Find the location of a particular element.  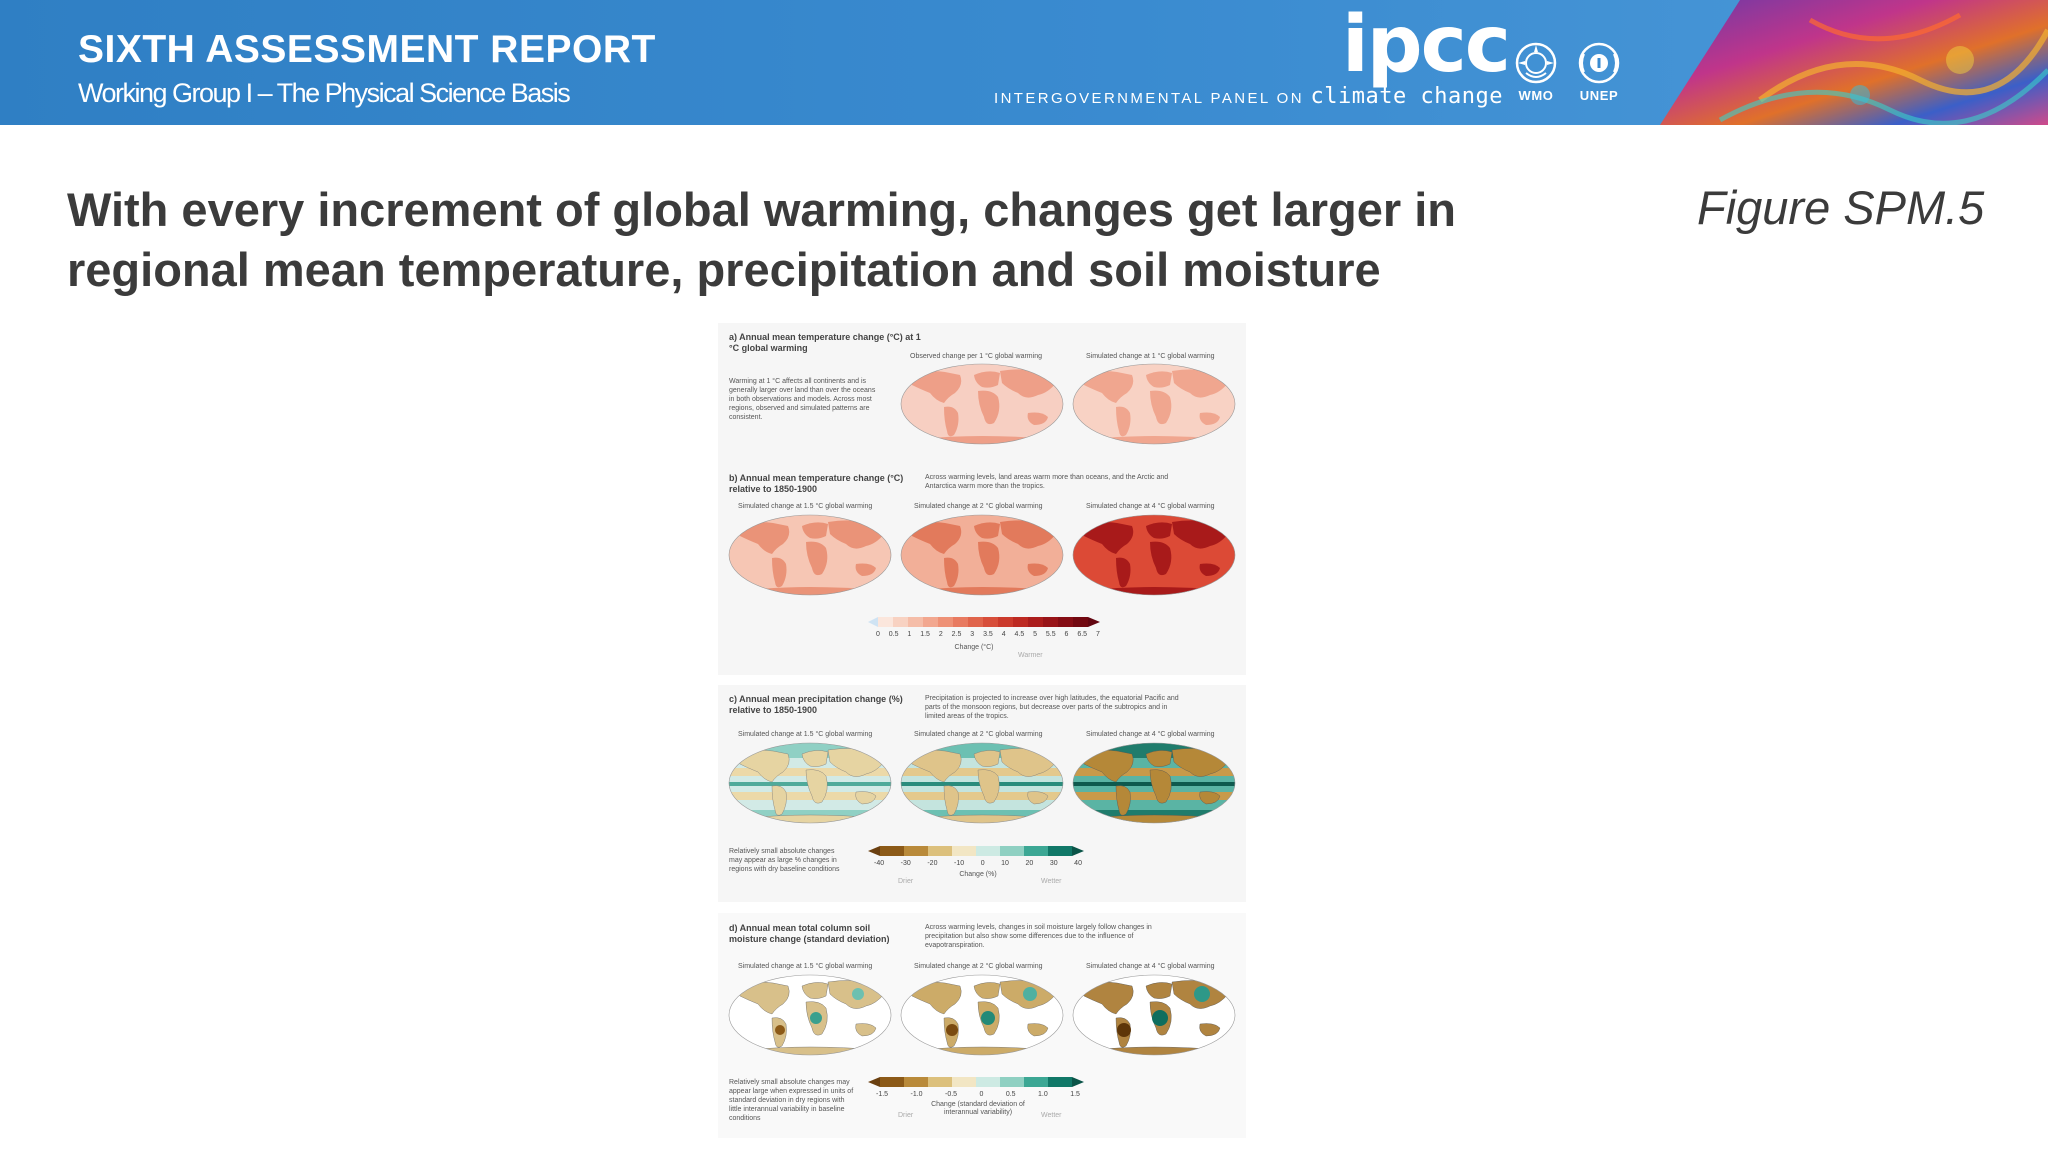

wmo-emblem-icon is located at coordinates (1536, 63).